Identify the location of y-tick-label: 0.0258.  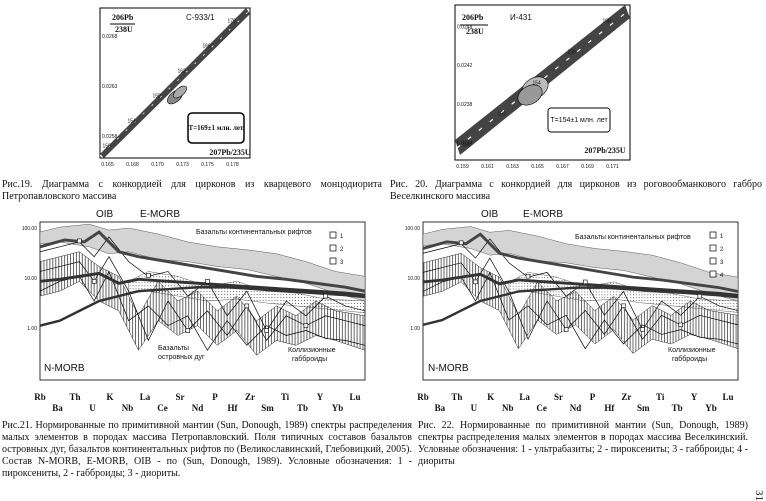
(110, 137).